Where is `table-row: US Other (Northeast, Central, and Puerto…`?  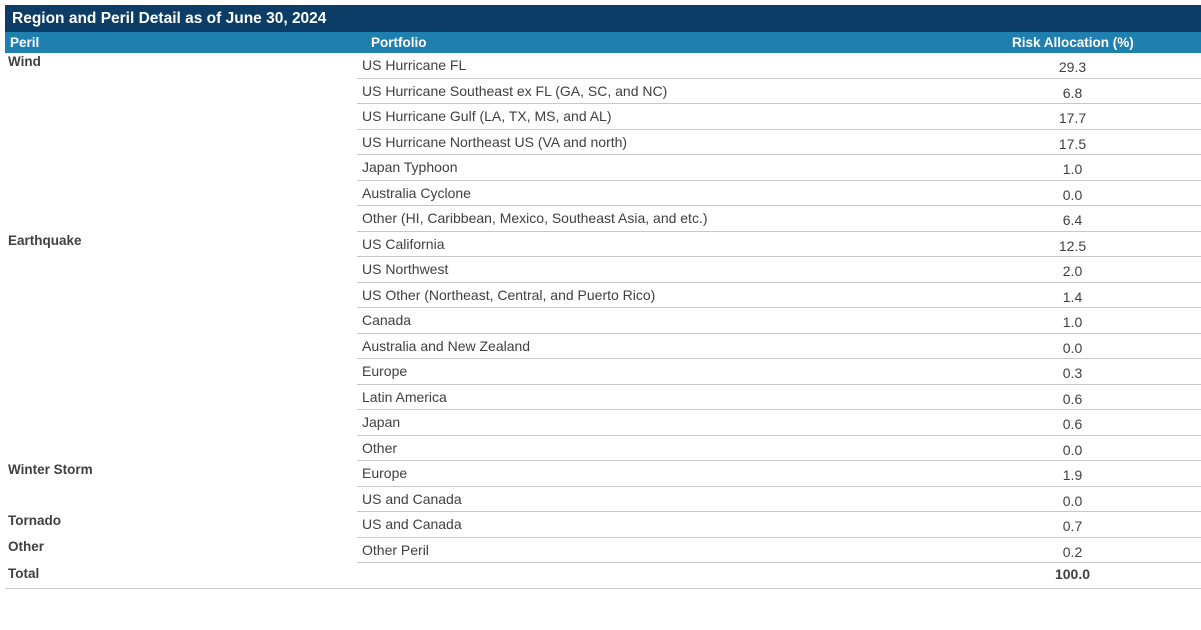
table-row: US Other (Northeast, Central, and Puerto… is located at coordinates (603, 295).